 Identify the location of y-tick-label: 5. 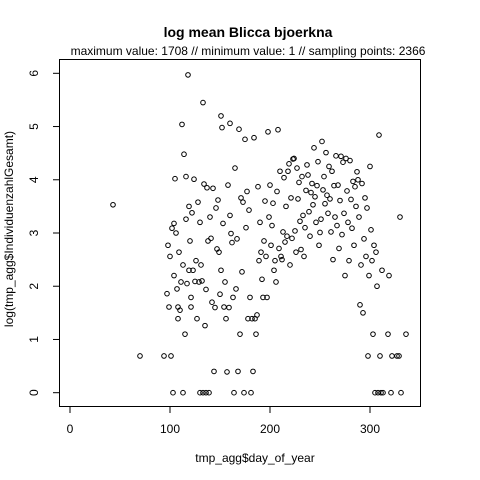
(34, 126).